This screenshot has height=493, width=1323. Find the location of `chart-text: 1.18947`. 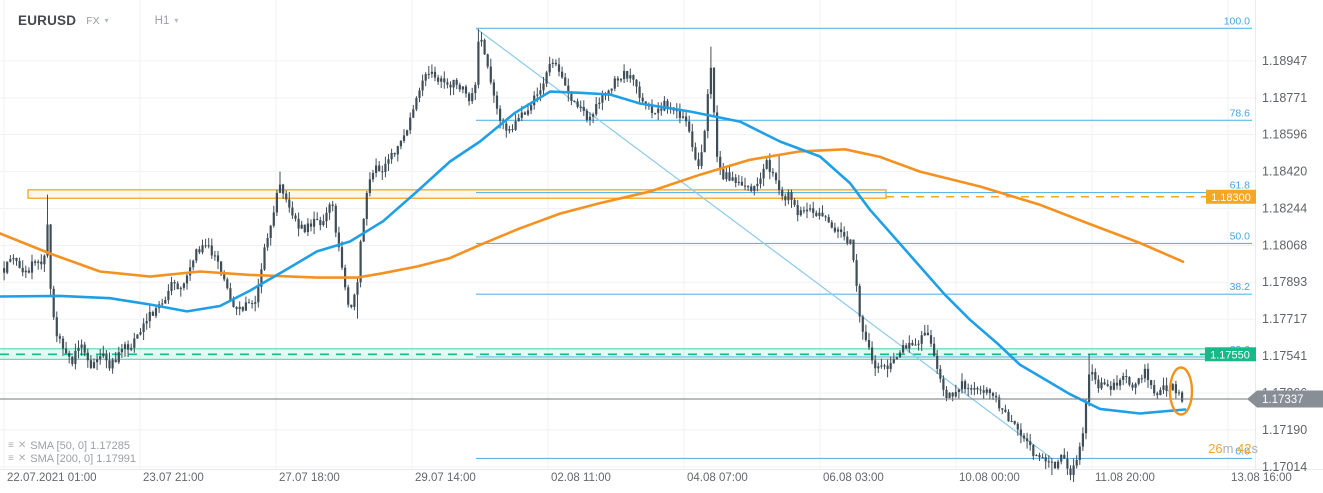

chart-text: 1.18947 is located at coordinates (1284, 61).